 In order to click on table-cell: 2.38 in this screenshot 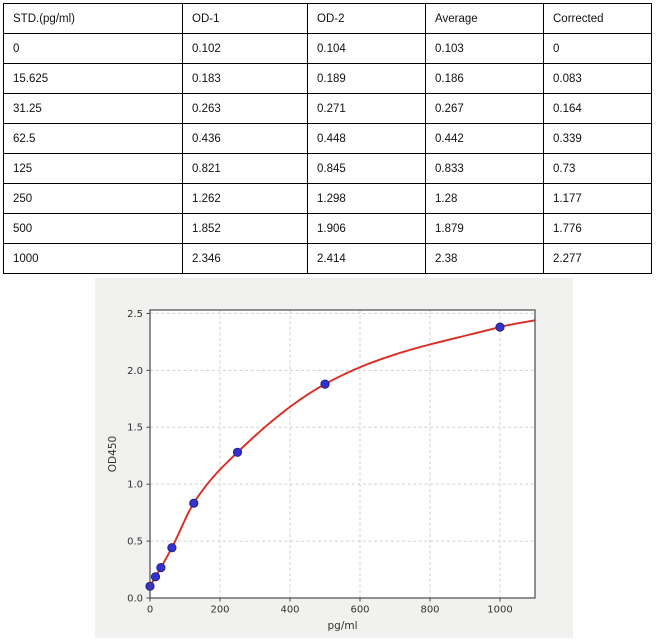, I will do `click(484, 258)`.